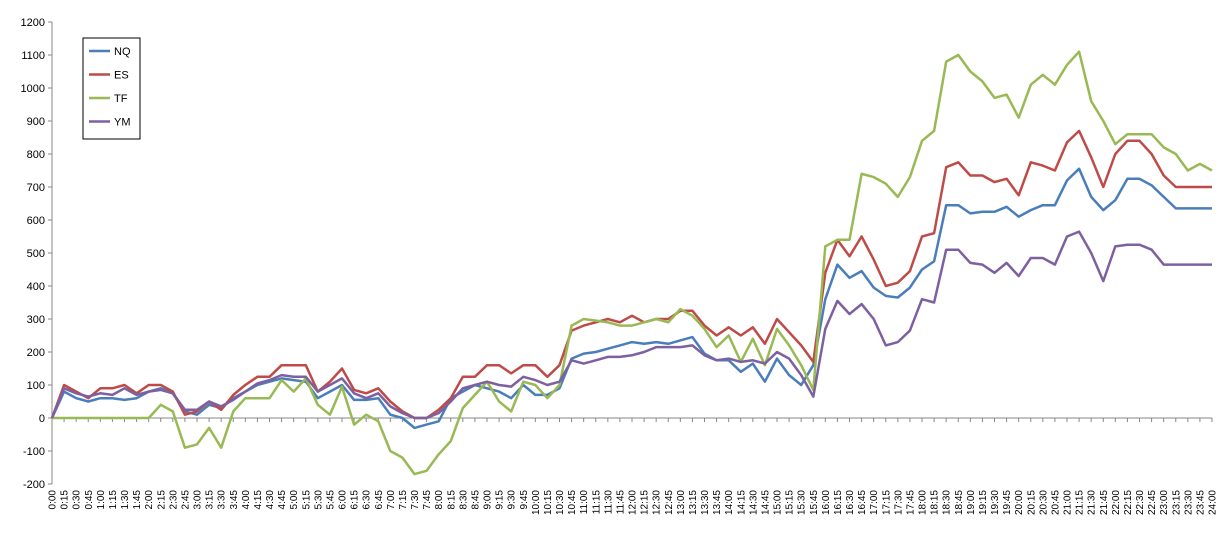 This screenshot has width=1229, height=542. I want to click on x-tick-label: 20:15, so click(1031, 502).